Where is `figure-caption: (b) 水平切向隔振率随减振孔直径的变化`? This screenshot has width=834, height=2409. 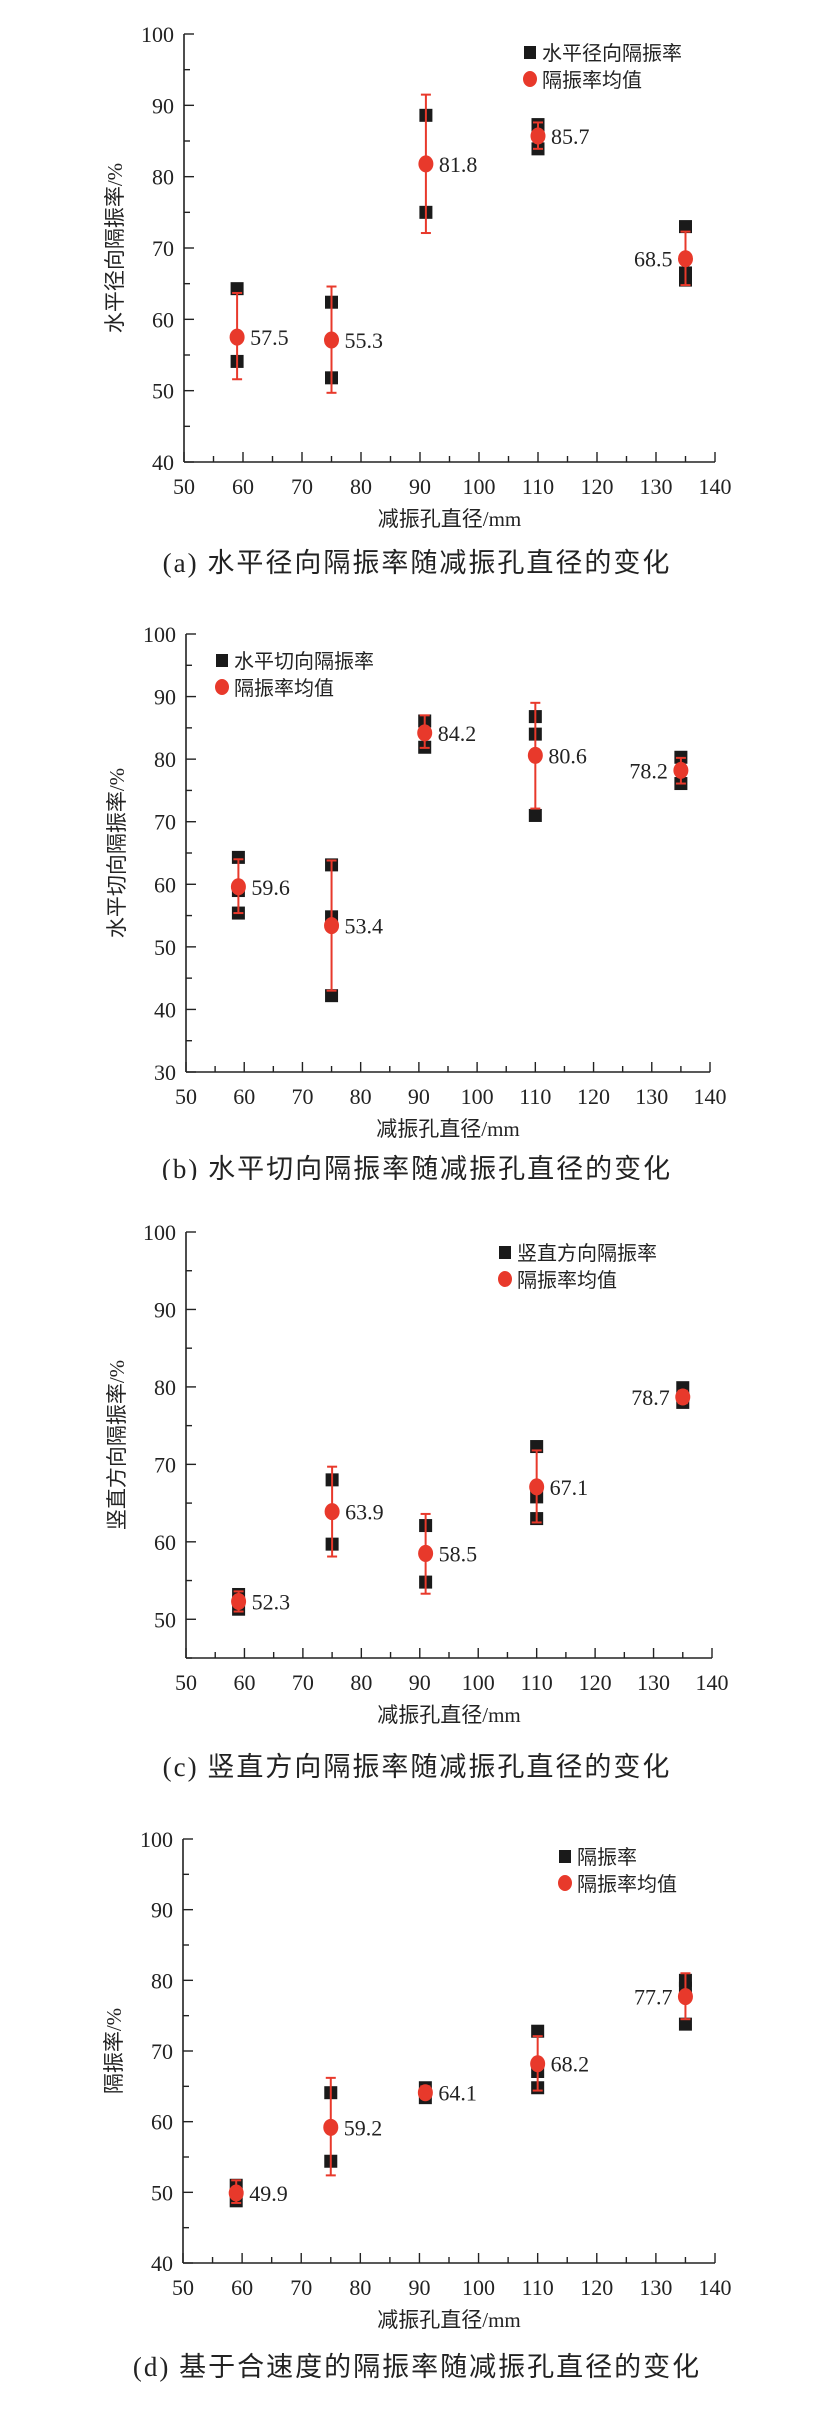
figure-caption: (b) 水平切向隔振率随减振孔直径的变化 is located at coordinates (417, 1167).